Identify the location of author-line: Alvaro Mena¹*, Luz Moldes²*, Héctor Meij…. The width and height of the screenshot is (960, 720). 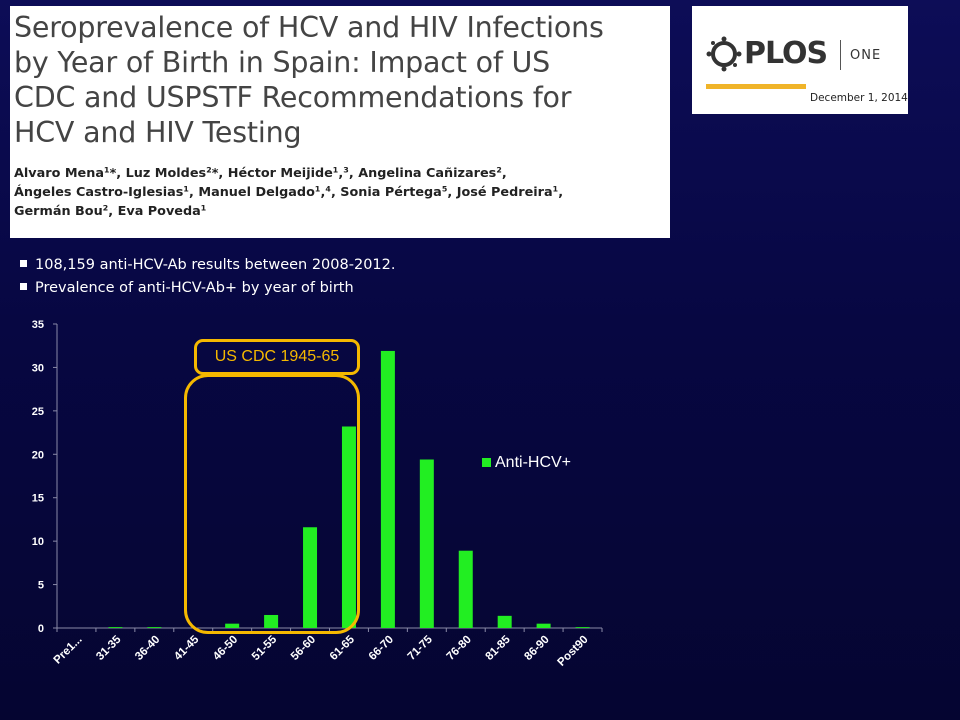
(260, 173).